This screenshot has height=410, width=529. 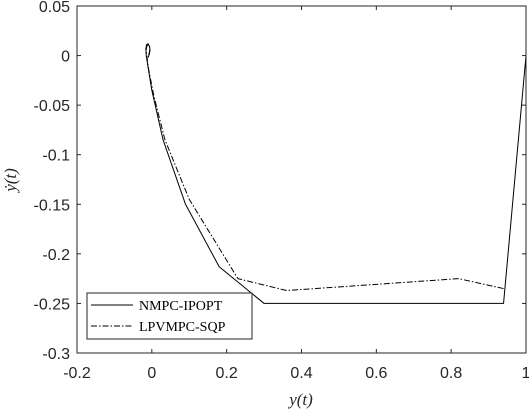 I want to click on y-tick-label: -0.25, so click(x=52, y=304).